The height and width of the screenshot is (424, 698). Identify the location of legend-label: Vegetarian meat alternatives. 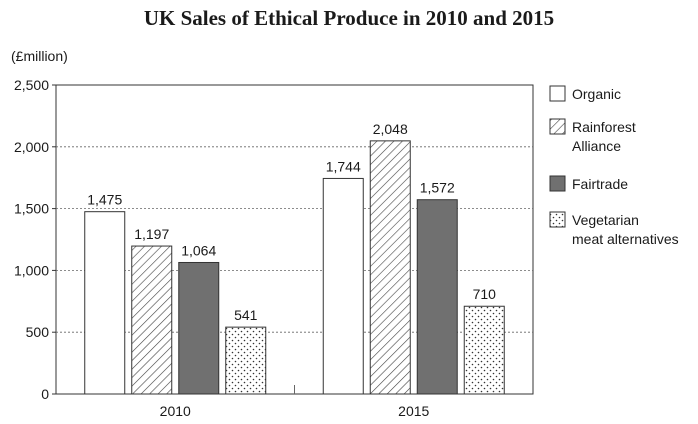
(625, 229).